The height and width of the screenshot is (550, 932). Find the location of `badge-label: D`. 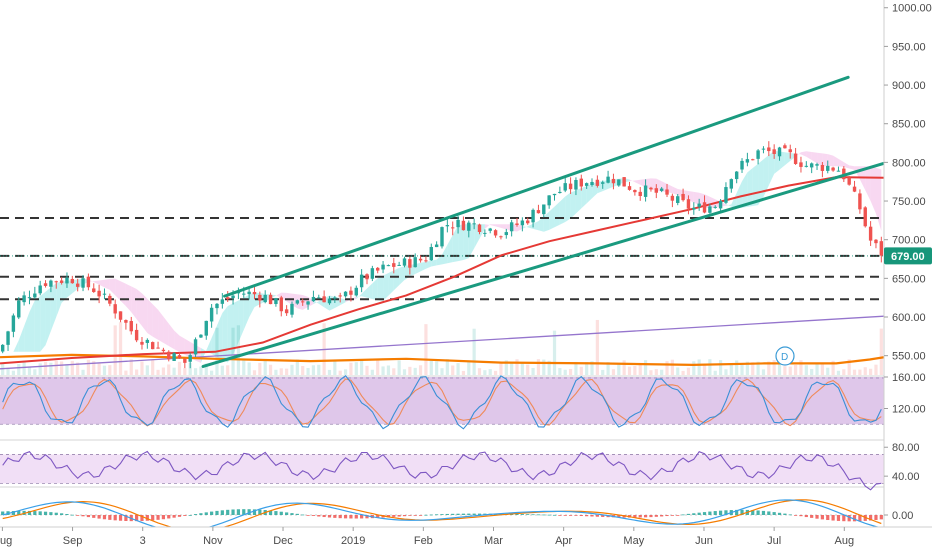

badge-label: D is located at coordinates (784, 357).